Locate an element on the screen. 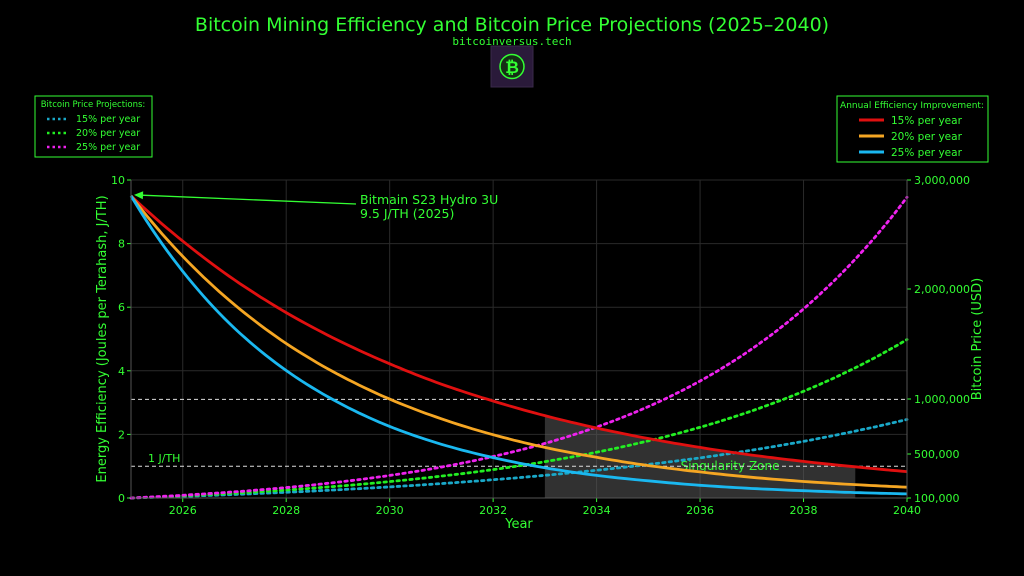 Image resolution: width=1024 pixels, height=576 pixels. left-tick-label: 10 is located at coordinates (118, 180).